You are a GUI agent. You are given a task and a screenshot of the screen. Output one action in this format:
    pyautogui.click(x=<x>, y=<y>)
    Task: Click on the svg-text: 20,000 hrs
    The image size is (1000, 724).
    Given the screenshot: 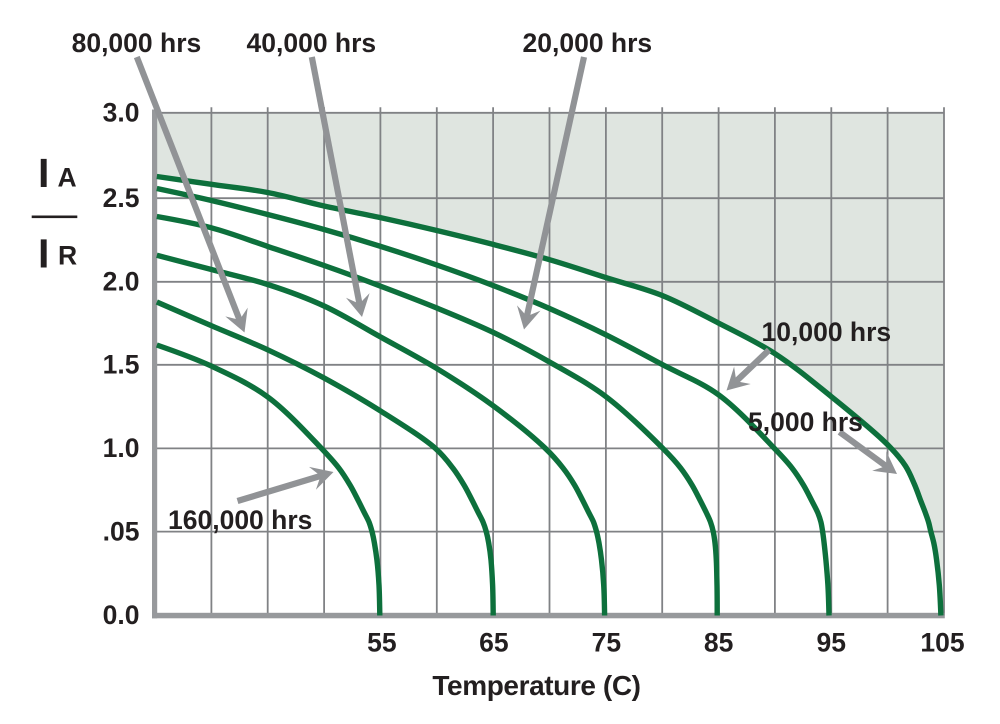 What is the action you would take?
    pyautogui.click(x=588, y=43)
    